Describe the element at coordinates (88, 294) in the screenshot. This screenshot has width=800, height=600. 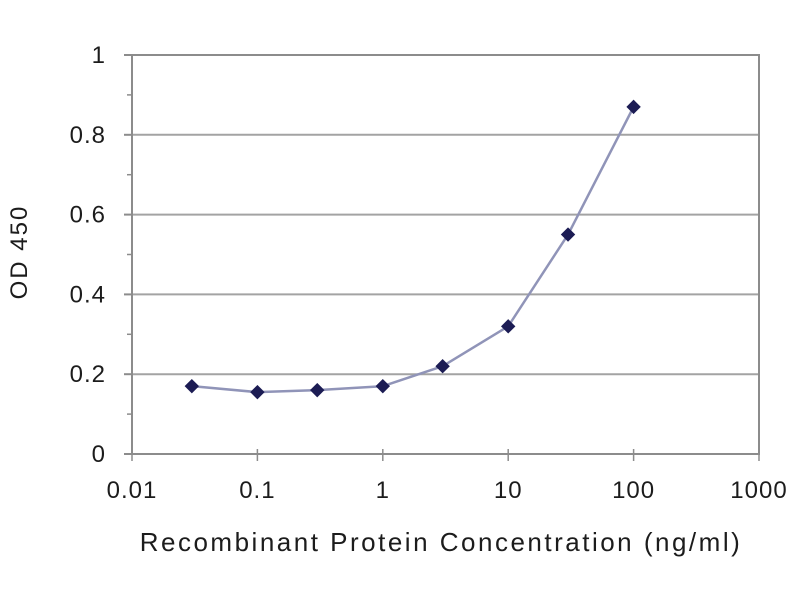
I see `y-tick-label: 0.4` at that location.